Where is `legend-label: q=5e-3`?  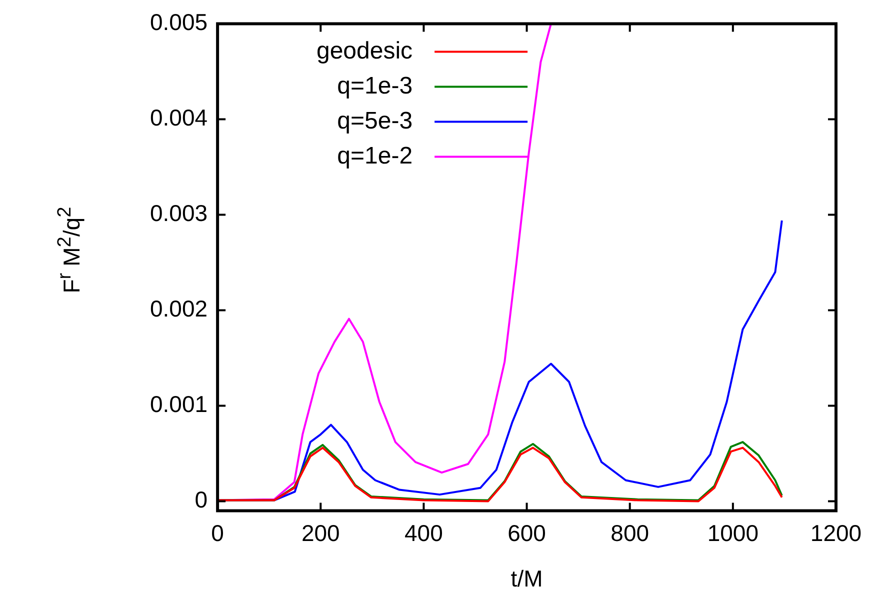 legend-label: q=5e-3 is located at coordinates (375, 120).